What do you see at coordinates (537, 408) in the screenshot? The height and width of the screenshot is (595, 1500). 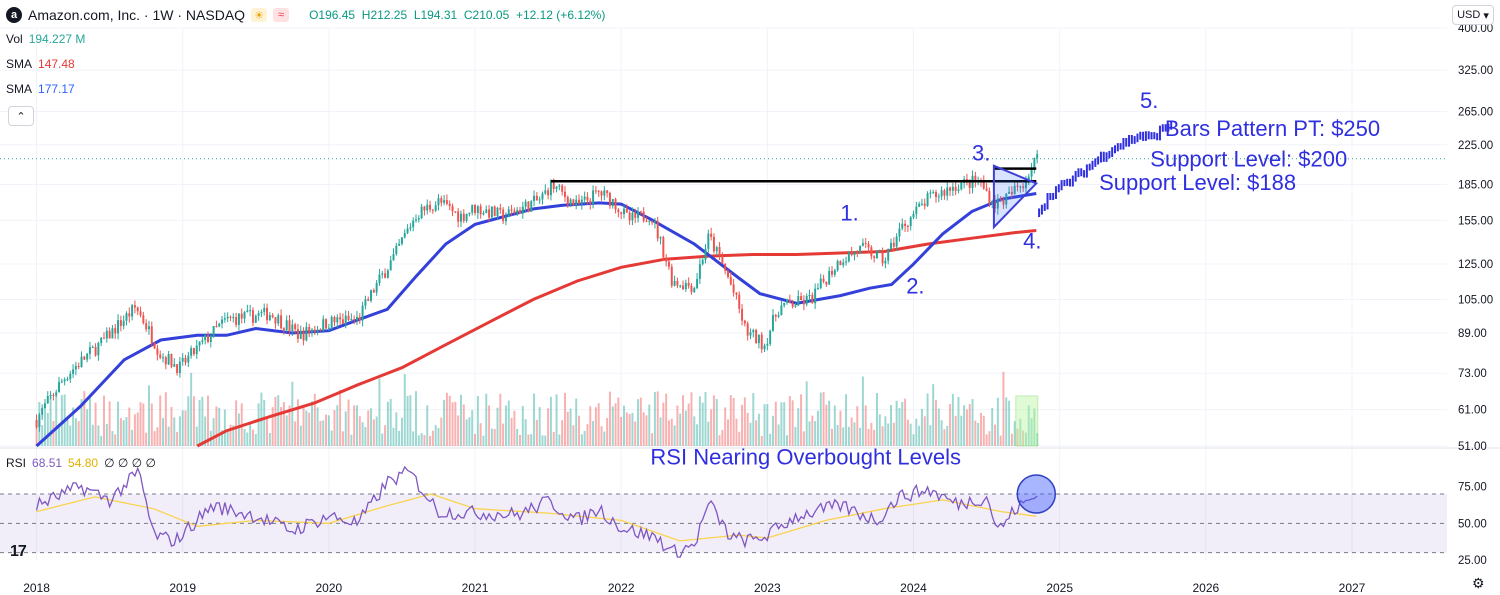 I see `volume-bars` at bounding box center [537, 408].